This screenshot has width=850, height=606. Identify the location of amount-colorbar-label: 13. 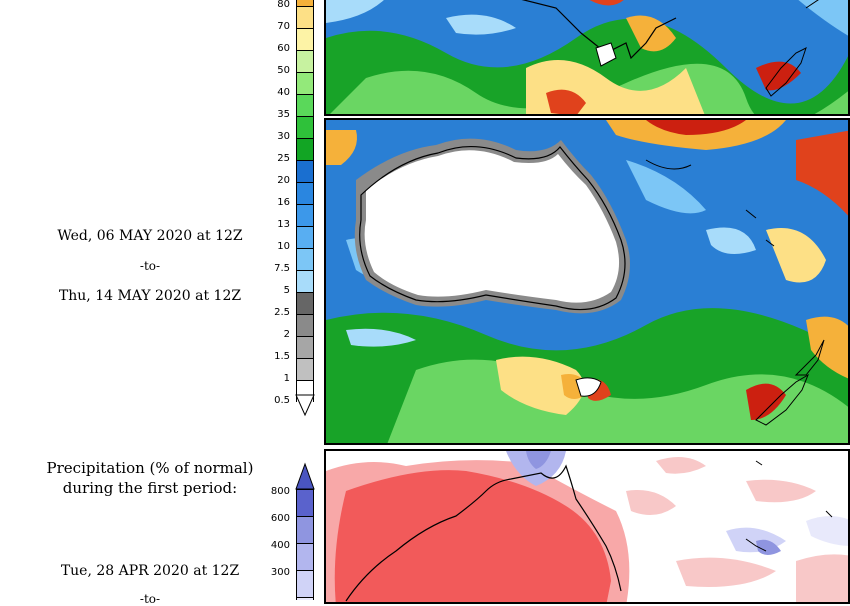
(283, 224).